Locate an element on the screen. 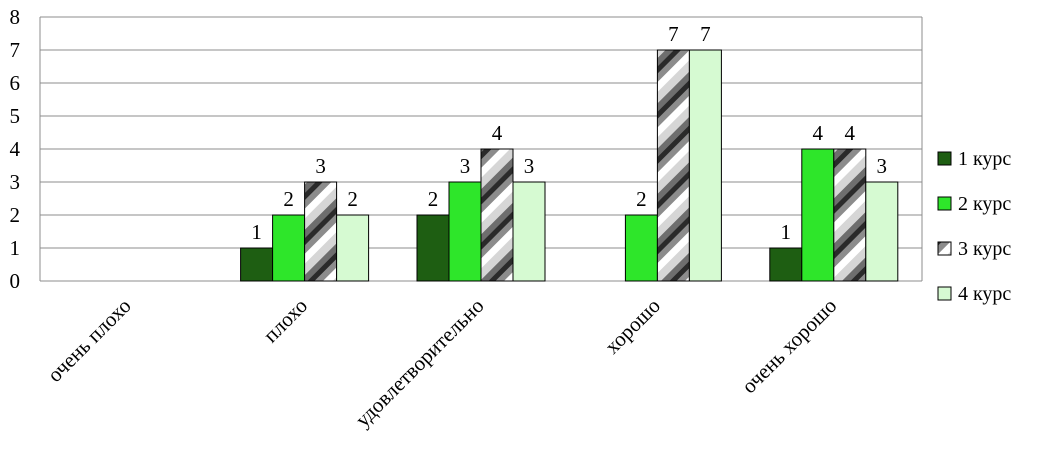  y-tick-label: 3 is located at coordinates (15, 182).